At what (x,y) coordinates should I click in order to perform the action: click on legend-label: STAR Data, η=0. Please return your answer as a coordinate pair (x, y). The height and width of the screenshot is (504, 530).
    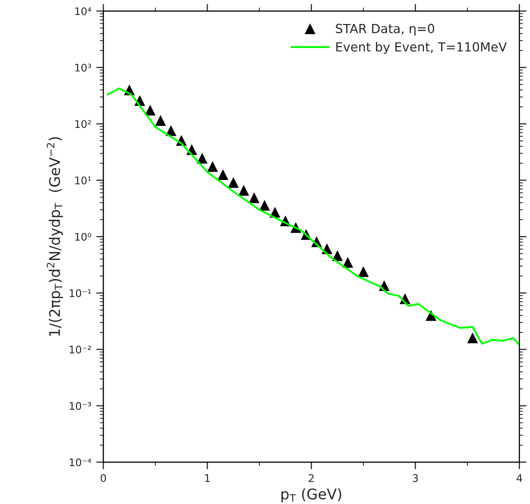
    Looking at the image, I should click on (385, 30).